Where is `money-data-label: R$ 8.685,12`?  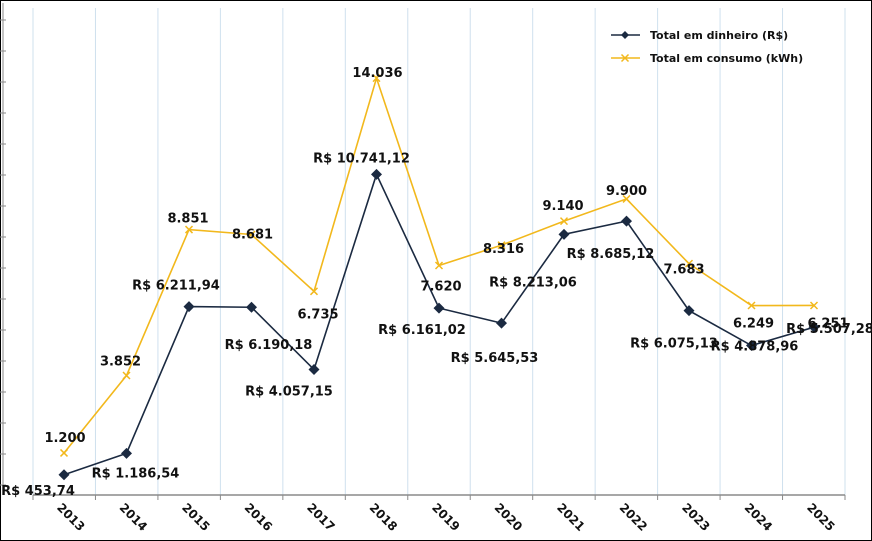 money-data-label: R$ 8.685,12 is located at coordinates (611, 254).